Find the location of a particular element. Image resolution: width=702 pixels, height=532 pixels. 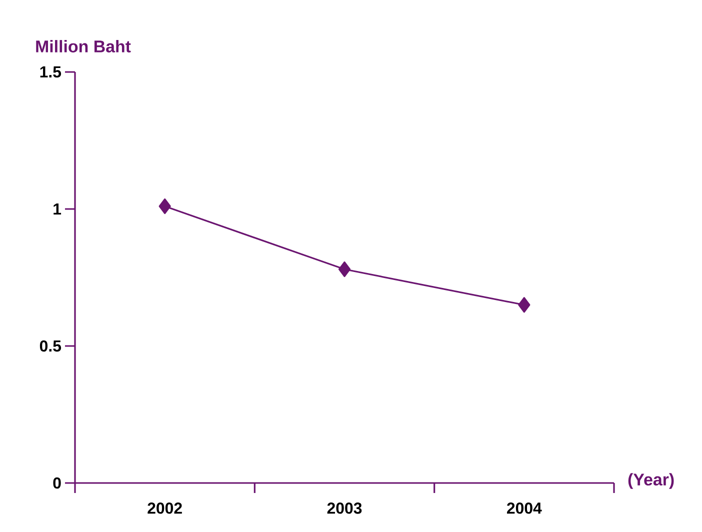

x-axis-title: (Year) is located at coordinates (651, 481).